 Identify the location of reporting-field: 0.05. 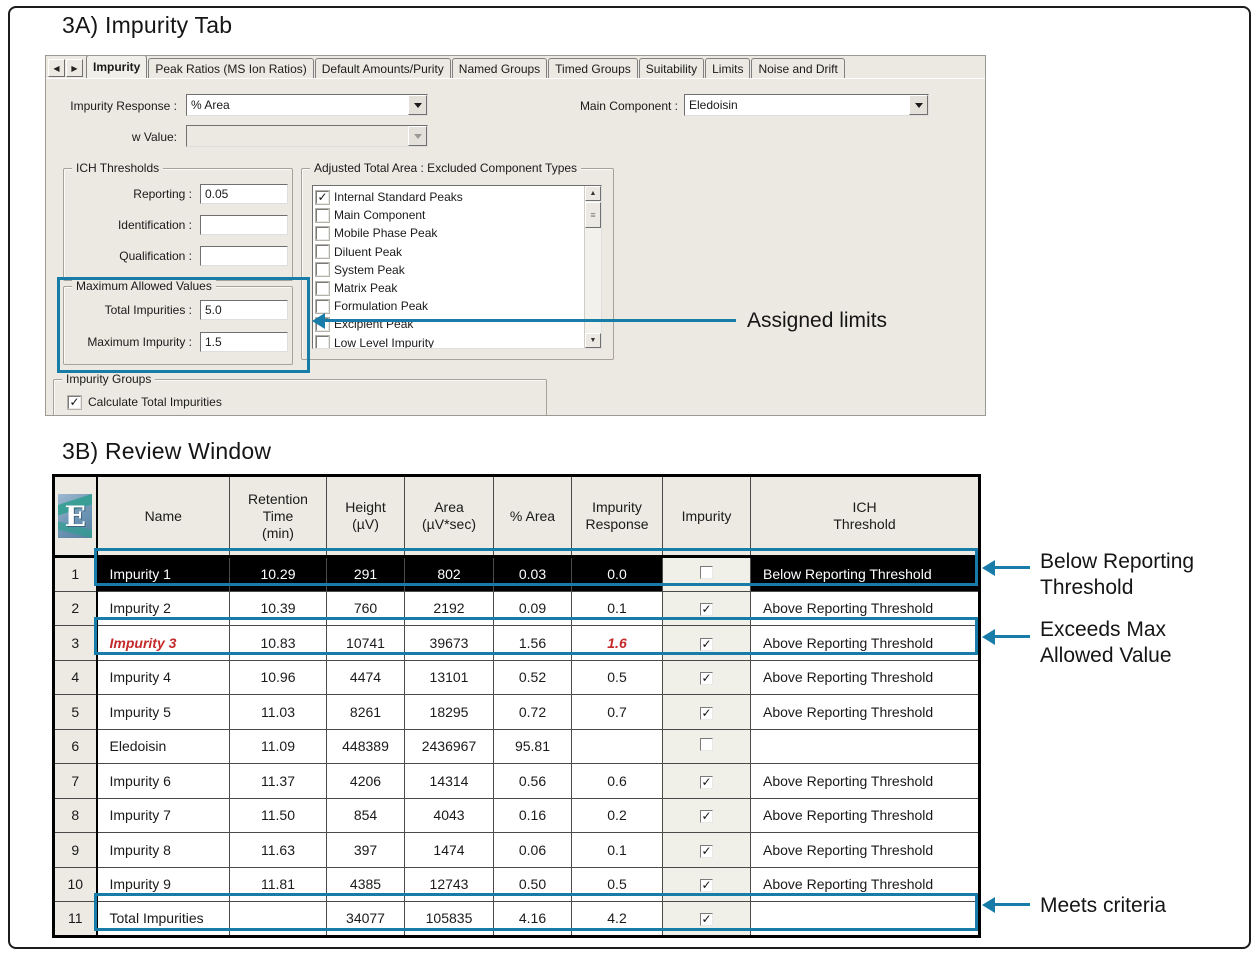
(244, 194).